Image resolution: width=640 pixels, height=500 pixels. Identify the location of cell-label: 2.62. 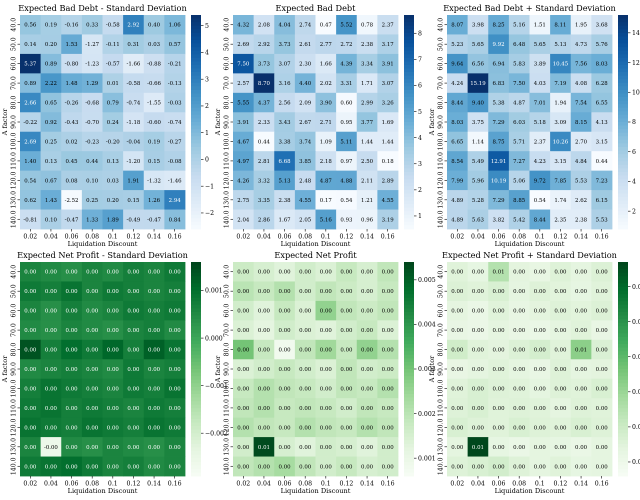
(581, 201).